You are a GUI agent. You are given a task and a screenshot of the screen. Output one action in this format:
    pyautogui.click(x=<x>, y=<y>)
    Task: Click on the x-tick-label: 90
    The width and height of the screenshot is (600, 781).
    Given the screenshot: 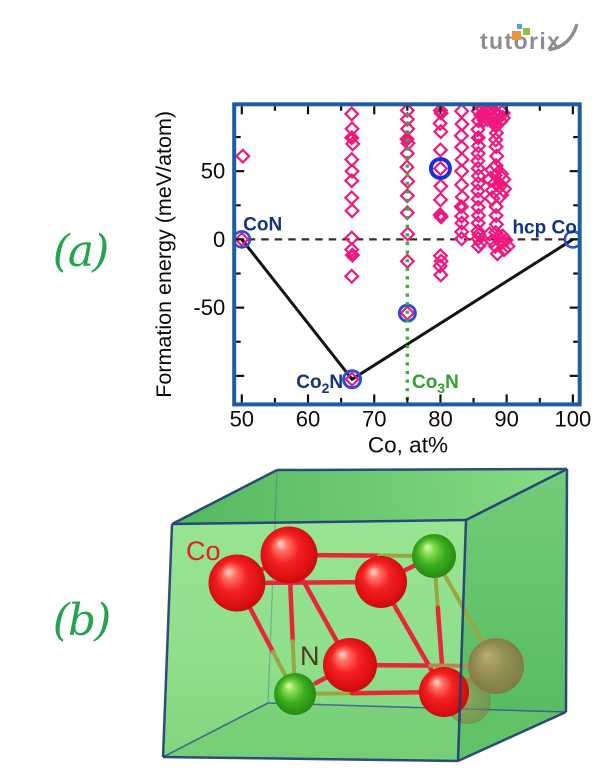 What is the action you would take?
    pyautogui.click(x=506, y=418)
    